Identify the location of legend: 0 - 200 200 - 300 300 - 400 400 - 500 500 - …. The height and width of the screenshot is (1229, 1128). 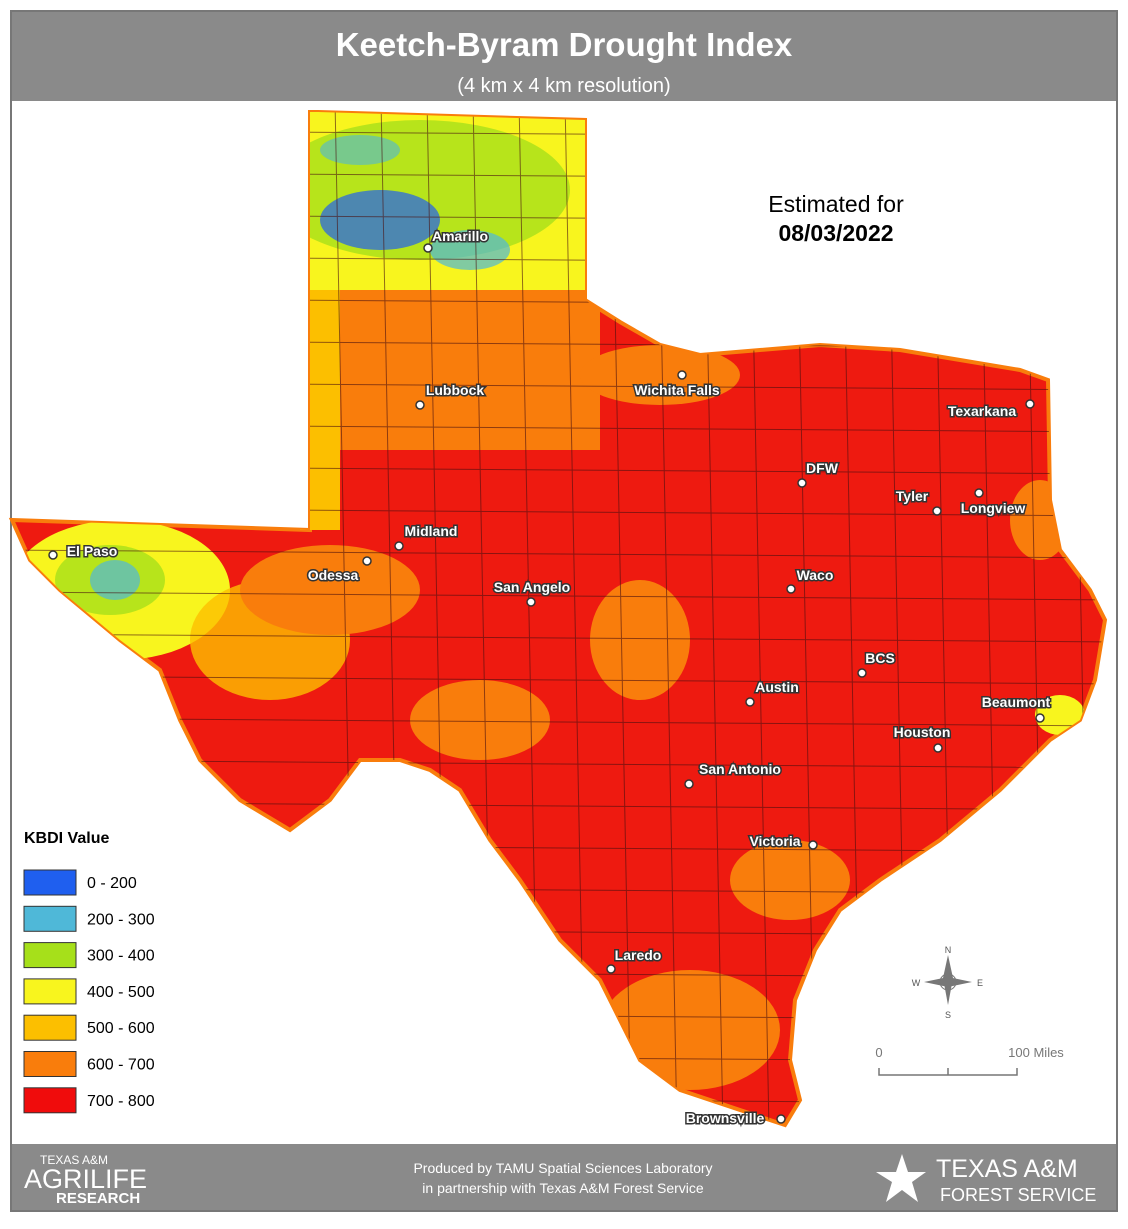
(89, 991).